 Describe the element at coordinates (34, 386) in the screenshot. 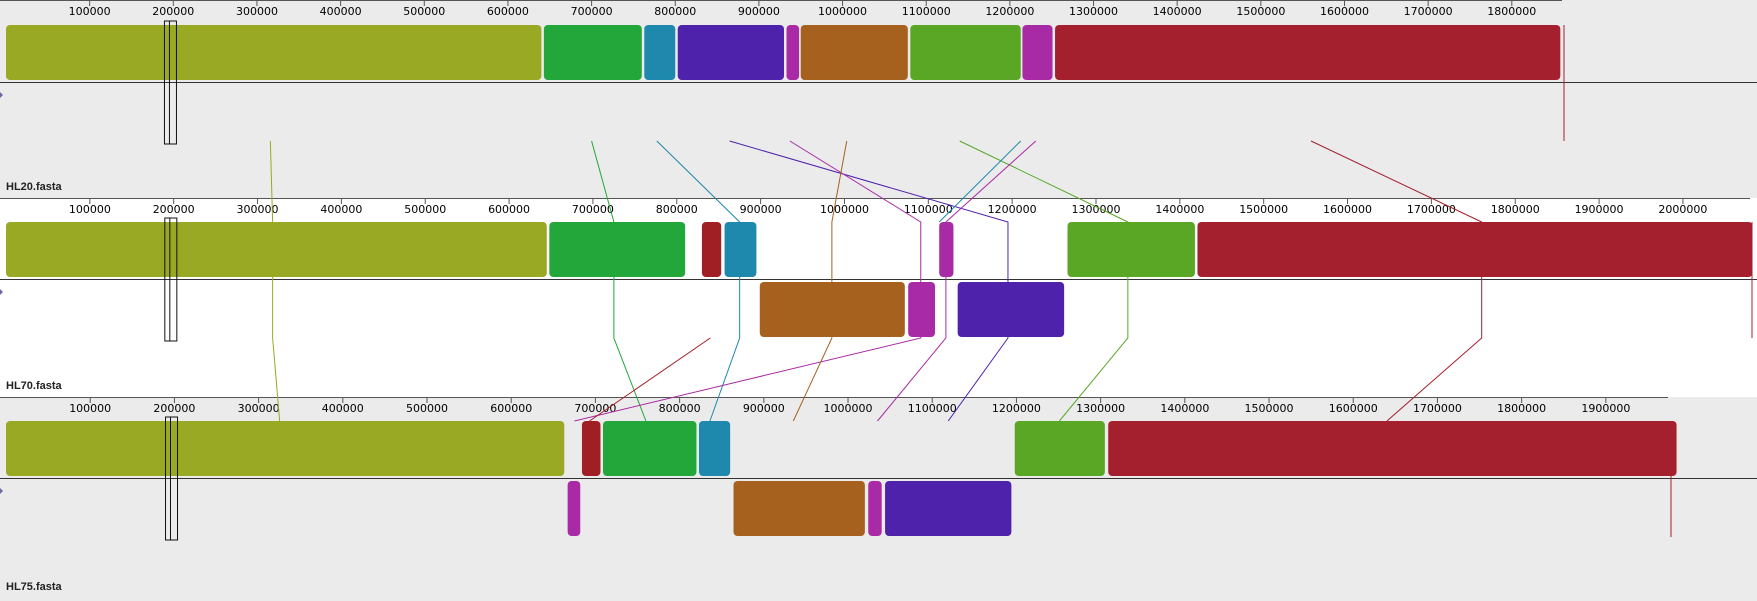

I see `genome-name: HL70.fasta` at that location.